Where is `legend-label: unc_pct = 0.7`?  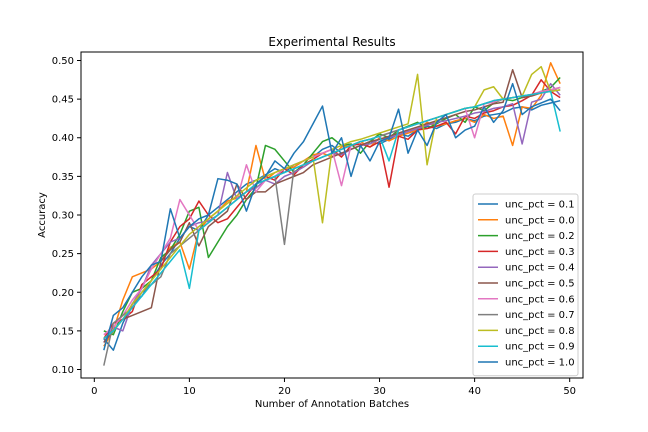
legend-label: unc_pct = 0.7 is located at coordinates (540, 315).